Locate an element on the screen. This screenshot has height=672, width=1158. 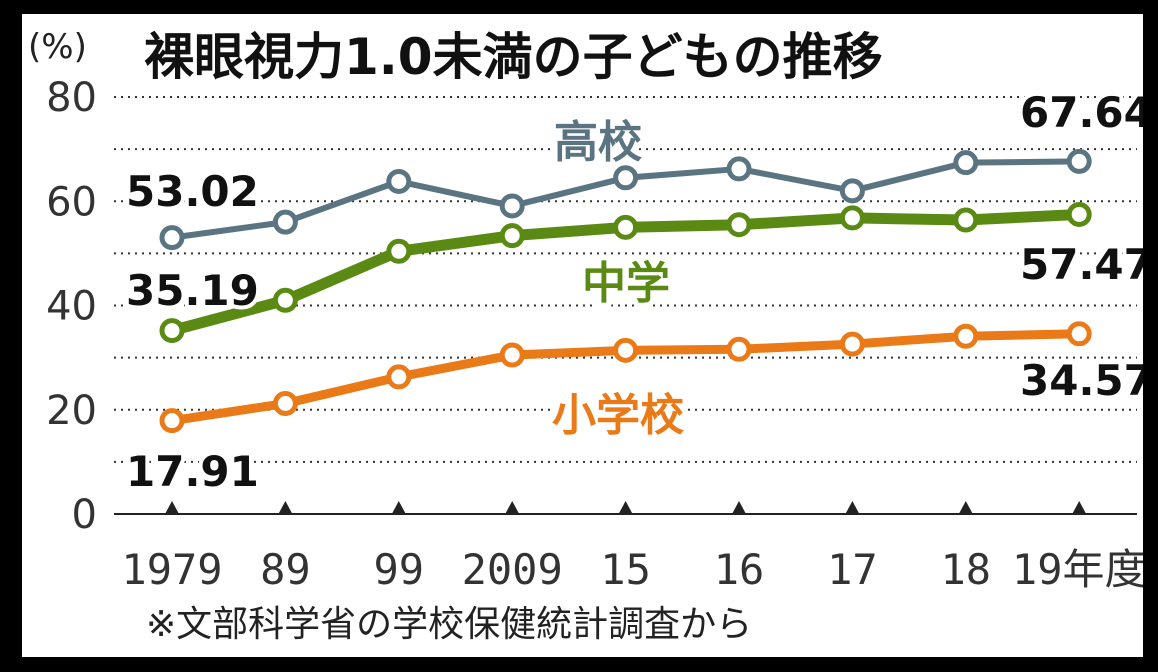
y-axis-ticks: 0 20 40 60 80 is located at coordinates (71, 306).